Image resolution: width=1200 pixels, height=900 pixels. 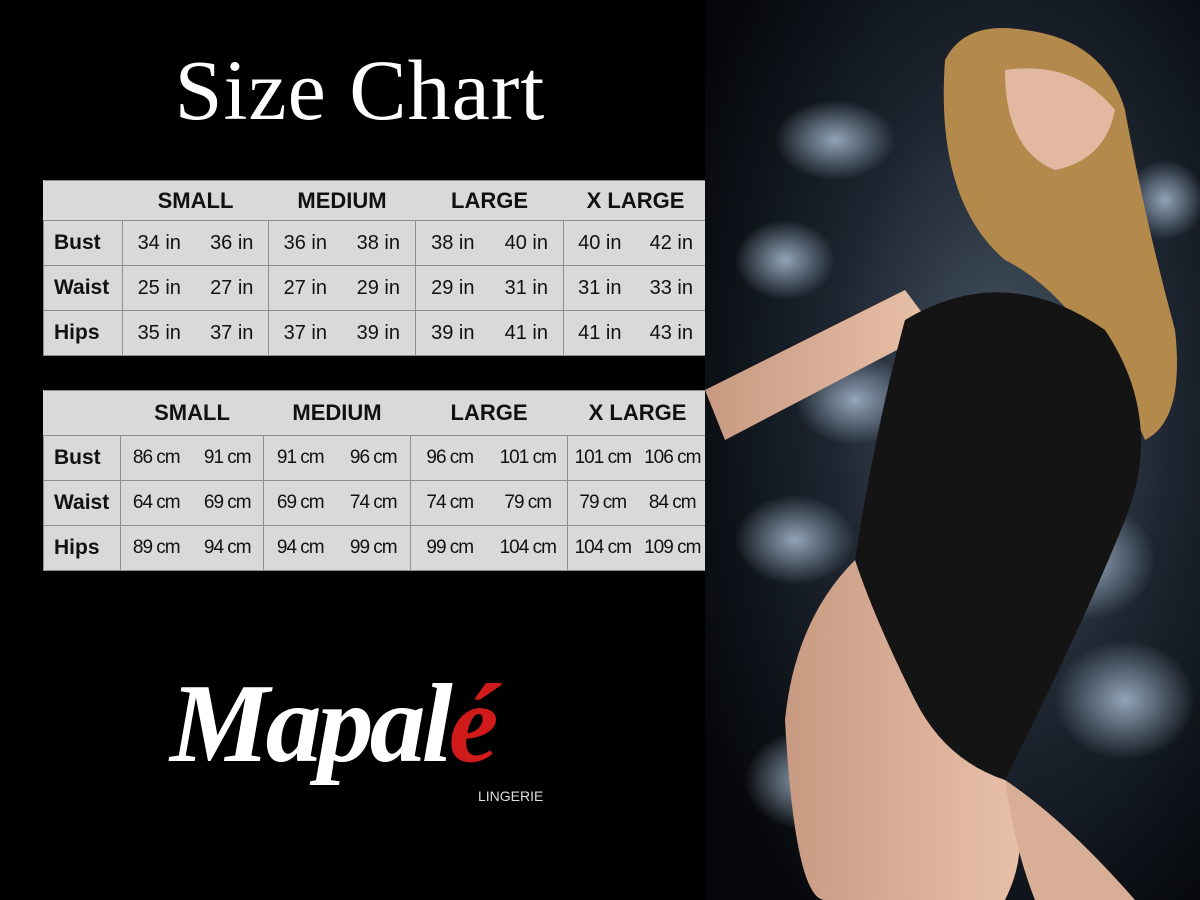 I want to click on measurement-value: 89 cm, so click(x=156, y=548).